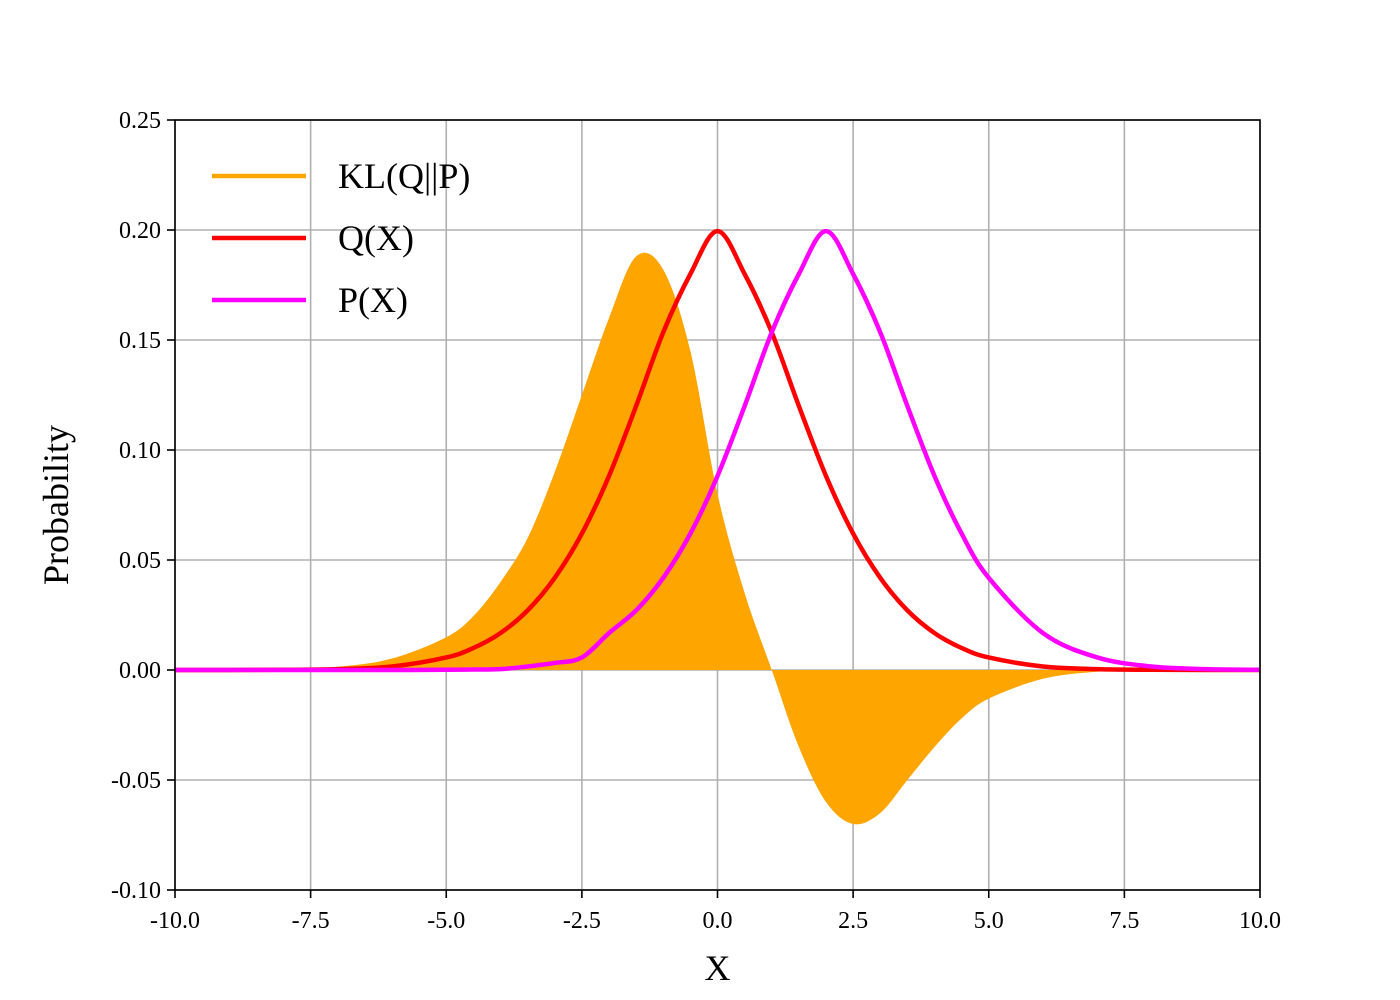 The image size is (1400, 1000). I want to click on x-tick-label: -2.5, so click(582, 921).